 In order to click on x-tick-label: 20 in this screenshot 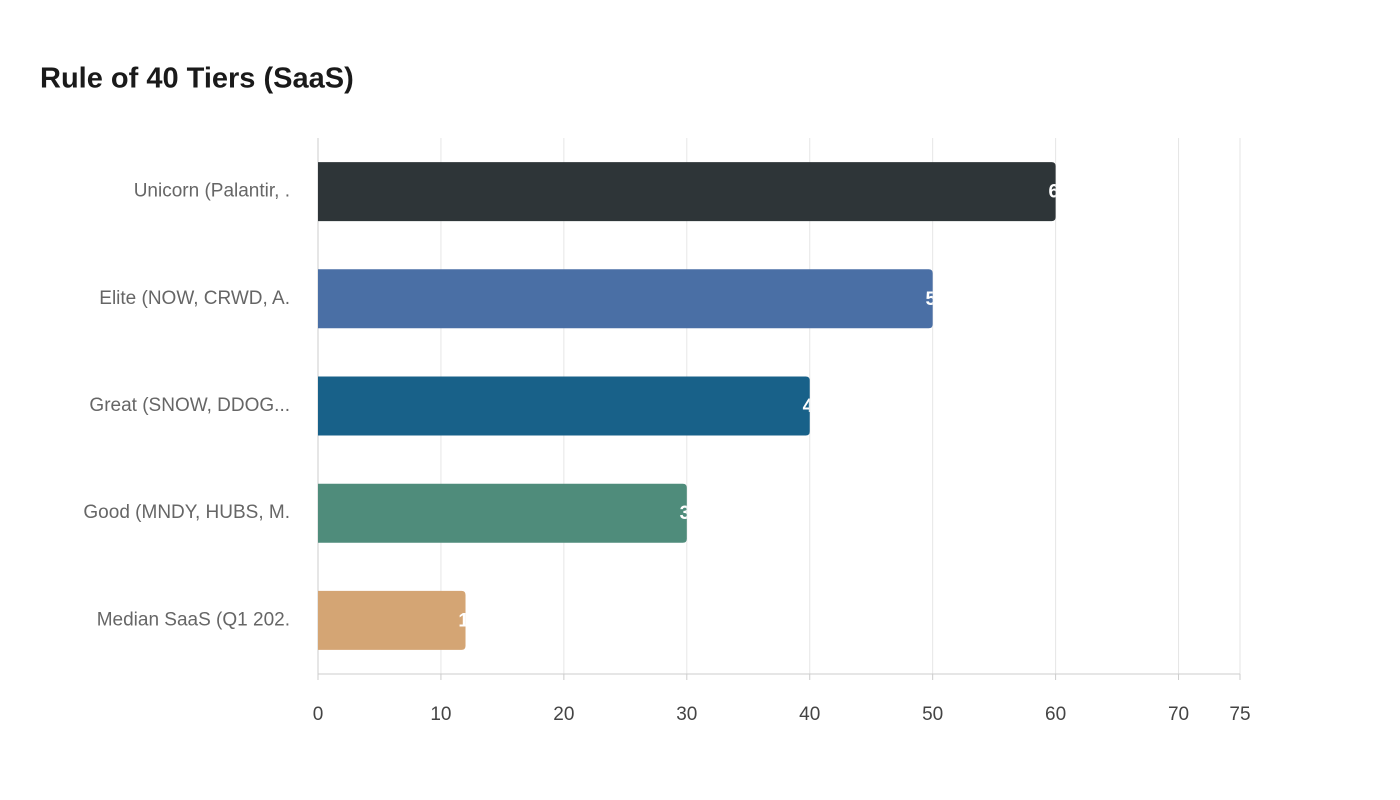, I will do `click(563, 714)`.